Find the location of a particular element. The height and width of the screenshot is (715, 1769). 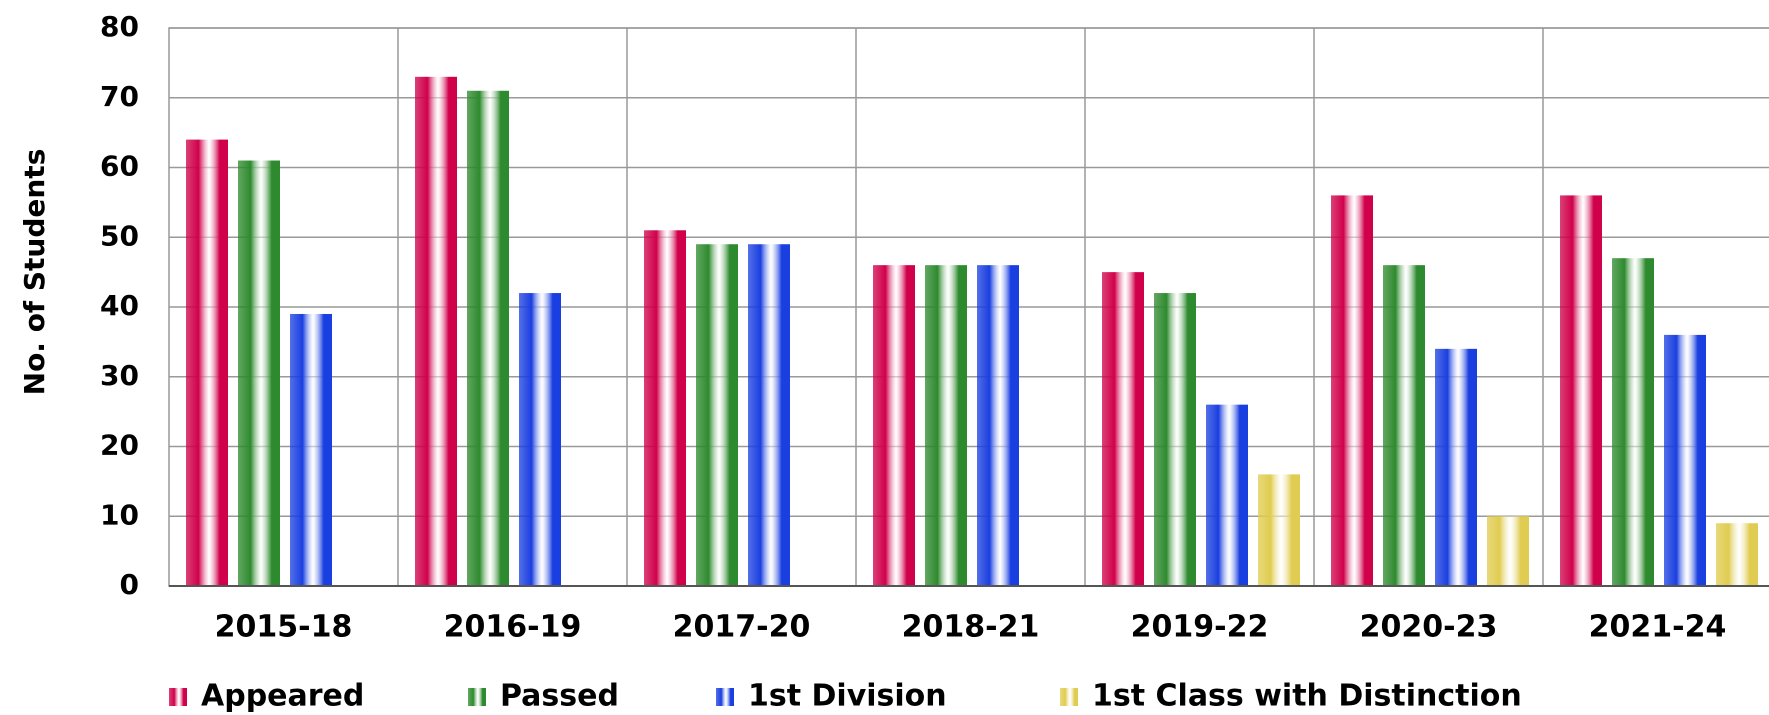

legend-label: Appeared is located at coordinates (282, 696).